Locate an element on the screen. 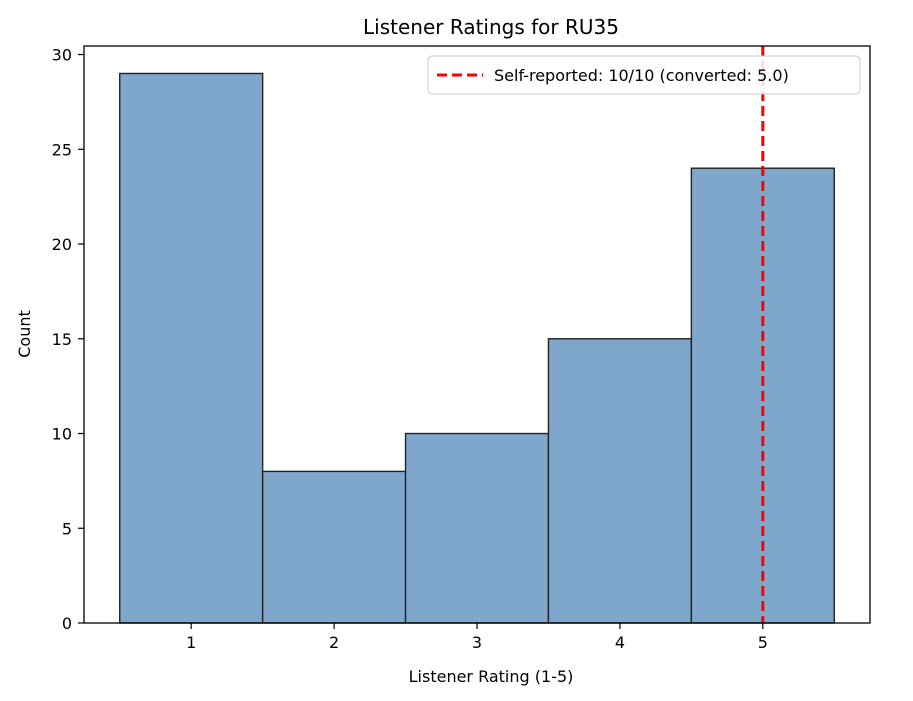 This screenshot has width=913, height=701. y-tick-label: 15 is located at coordinates (62, 339).